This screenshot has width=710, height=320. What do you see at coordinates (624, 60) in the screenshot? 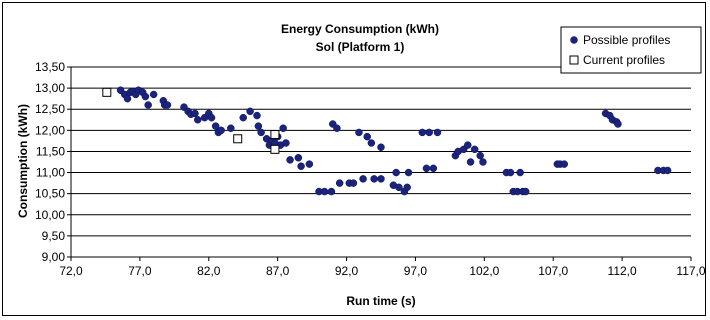
I see `legend-label-current: Current profiles` at bounding box center [624, 60].